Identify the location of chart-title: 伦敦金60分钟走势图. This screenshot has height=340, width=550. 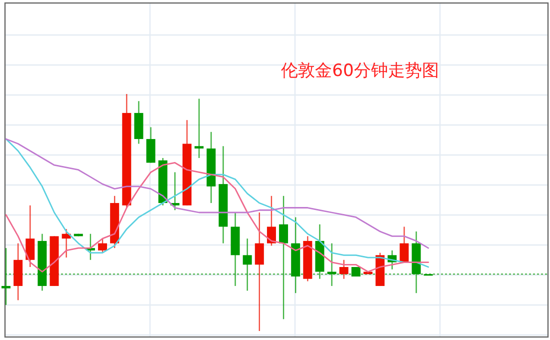
(360, 71).